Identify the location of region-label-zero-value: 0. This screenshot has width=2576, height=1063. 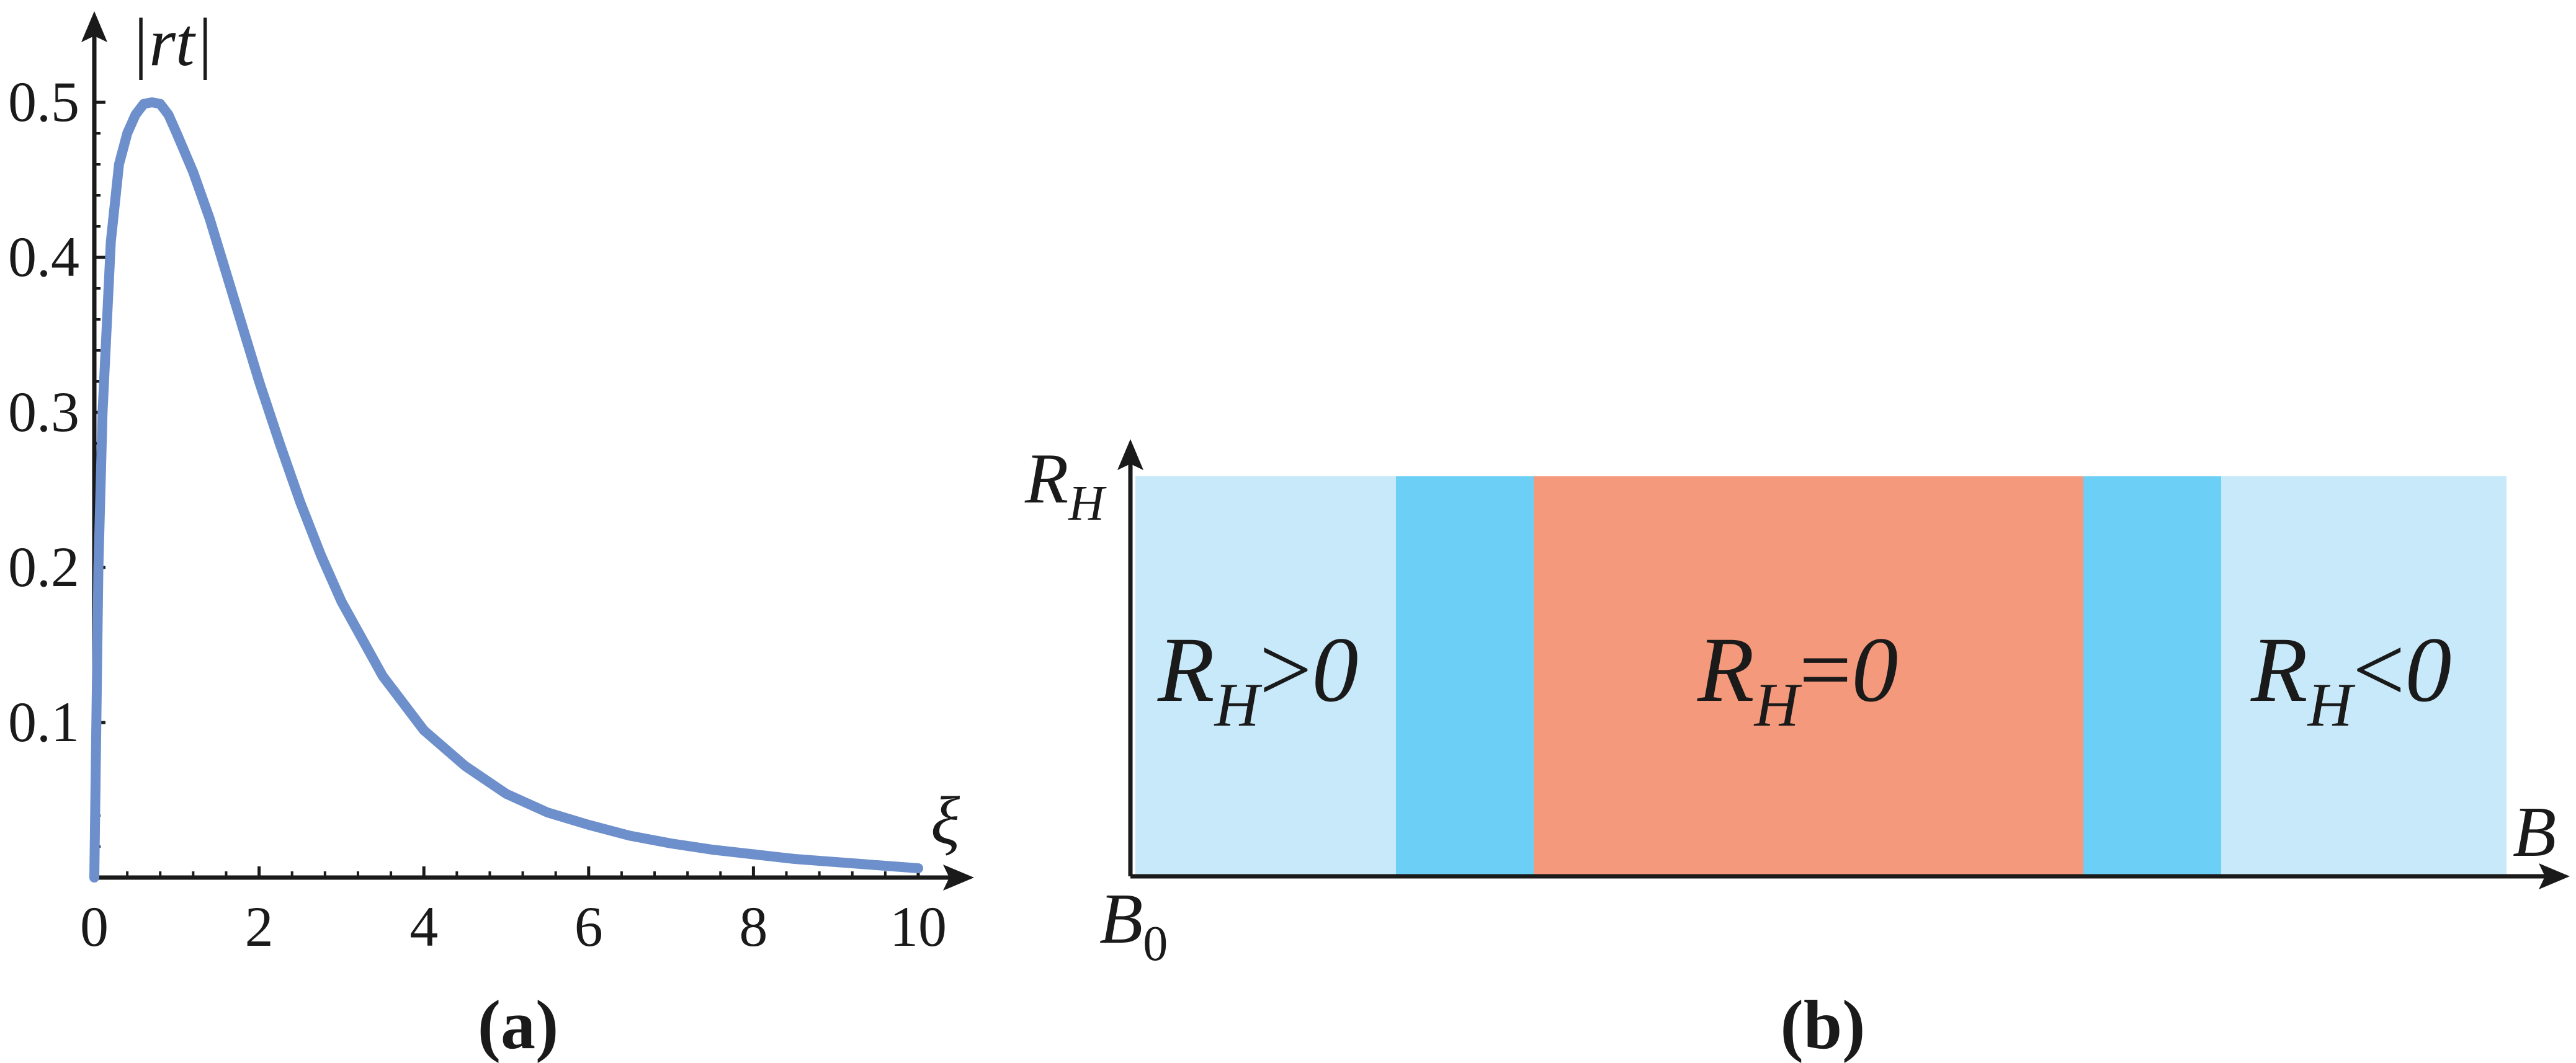
(1874, 669).